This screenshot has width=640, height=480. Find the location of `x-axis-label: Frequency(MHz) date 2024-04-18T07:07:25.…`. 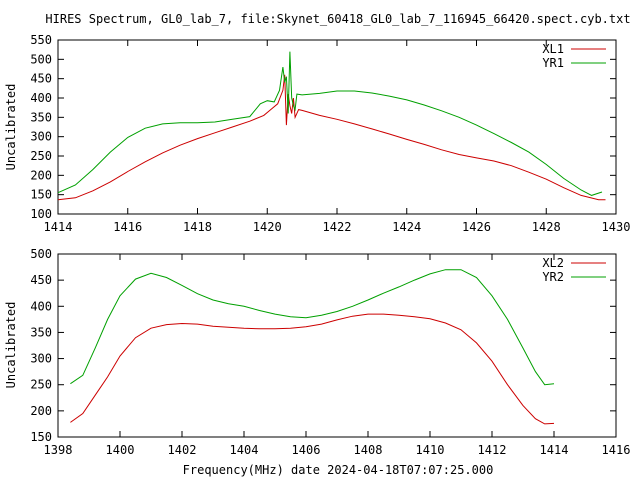

x-axis-label: Frequency(MHz) date 2024-04-18T07:07:25.… is located at coordinates (338, 470).